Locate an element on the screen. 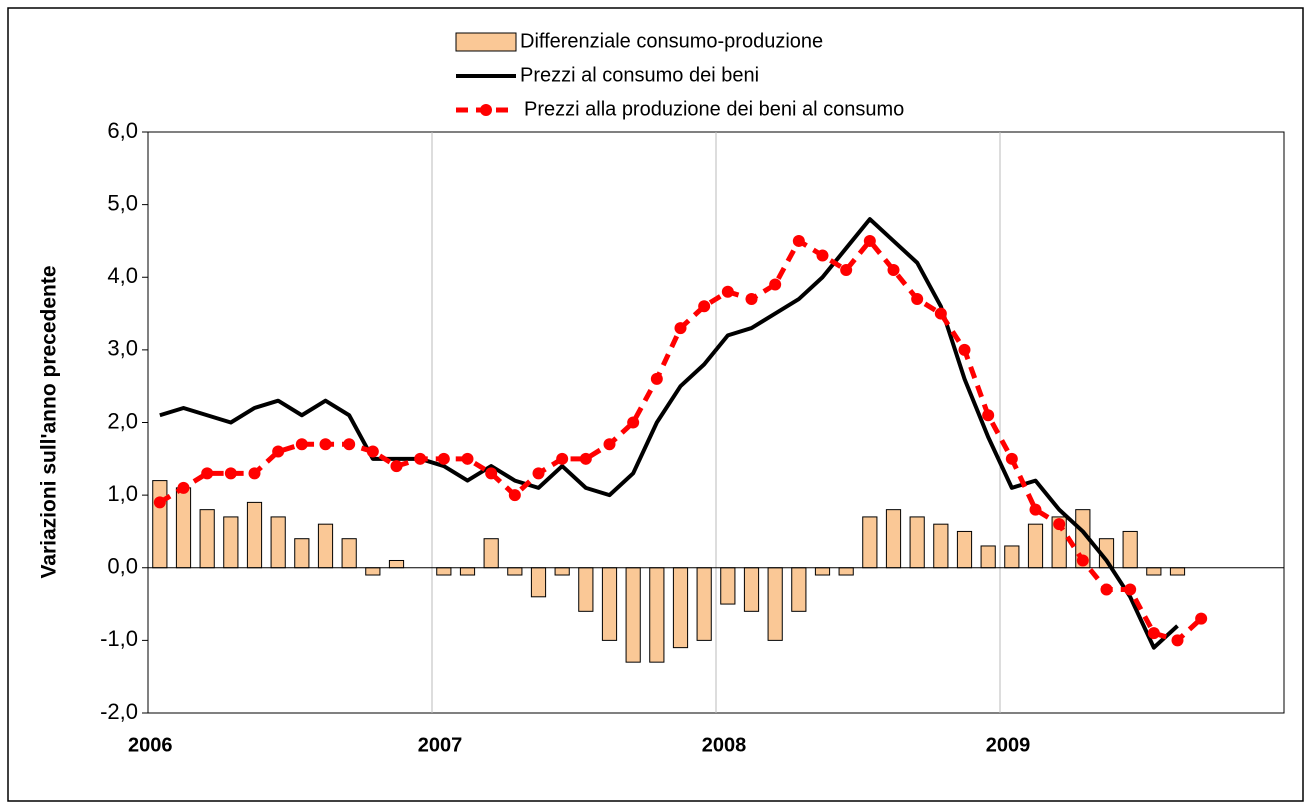 The width and height of the screenshot is (1311, 809). y-tick-label: 1,0 is located at coordinates (122, 493).